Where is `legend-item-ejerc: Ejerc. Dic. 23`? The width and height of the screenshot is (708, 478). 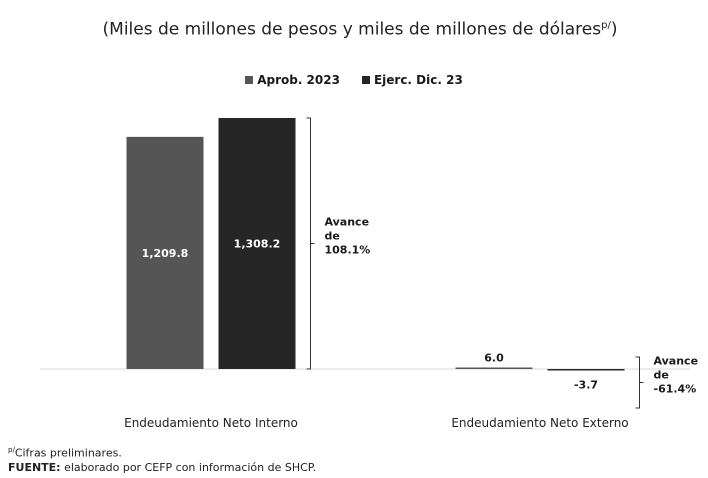 legend-item-ejerc: Ejerc. Dic. 23 is located at coordinates (412, 80).